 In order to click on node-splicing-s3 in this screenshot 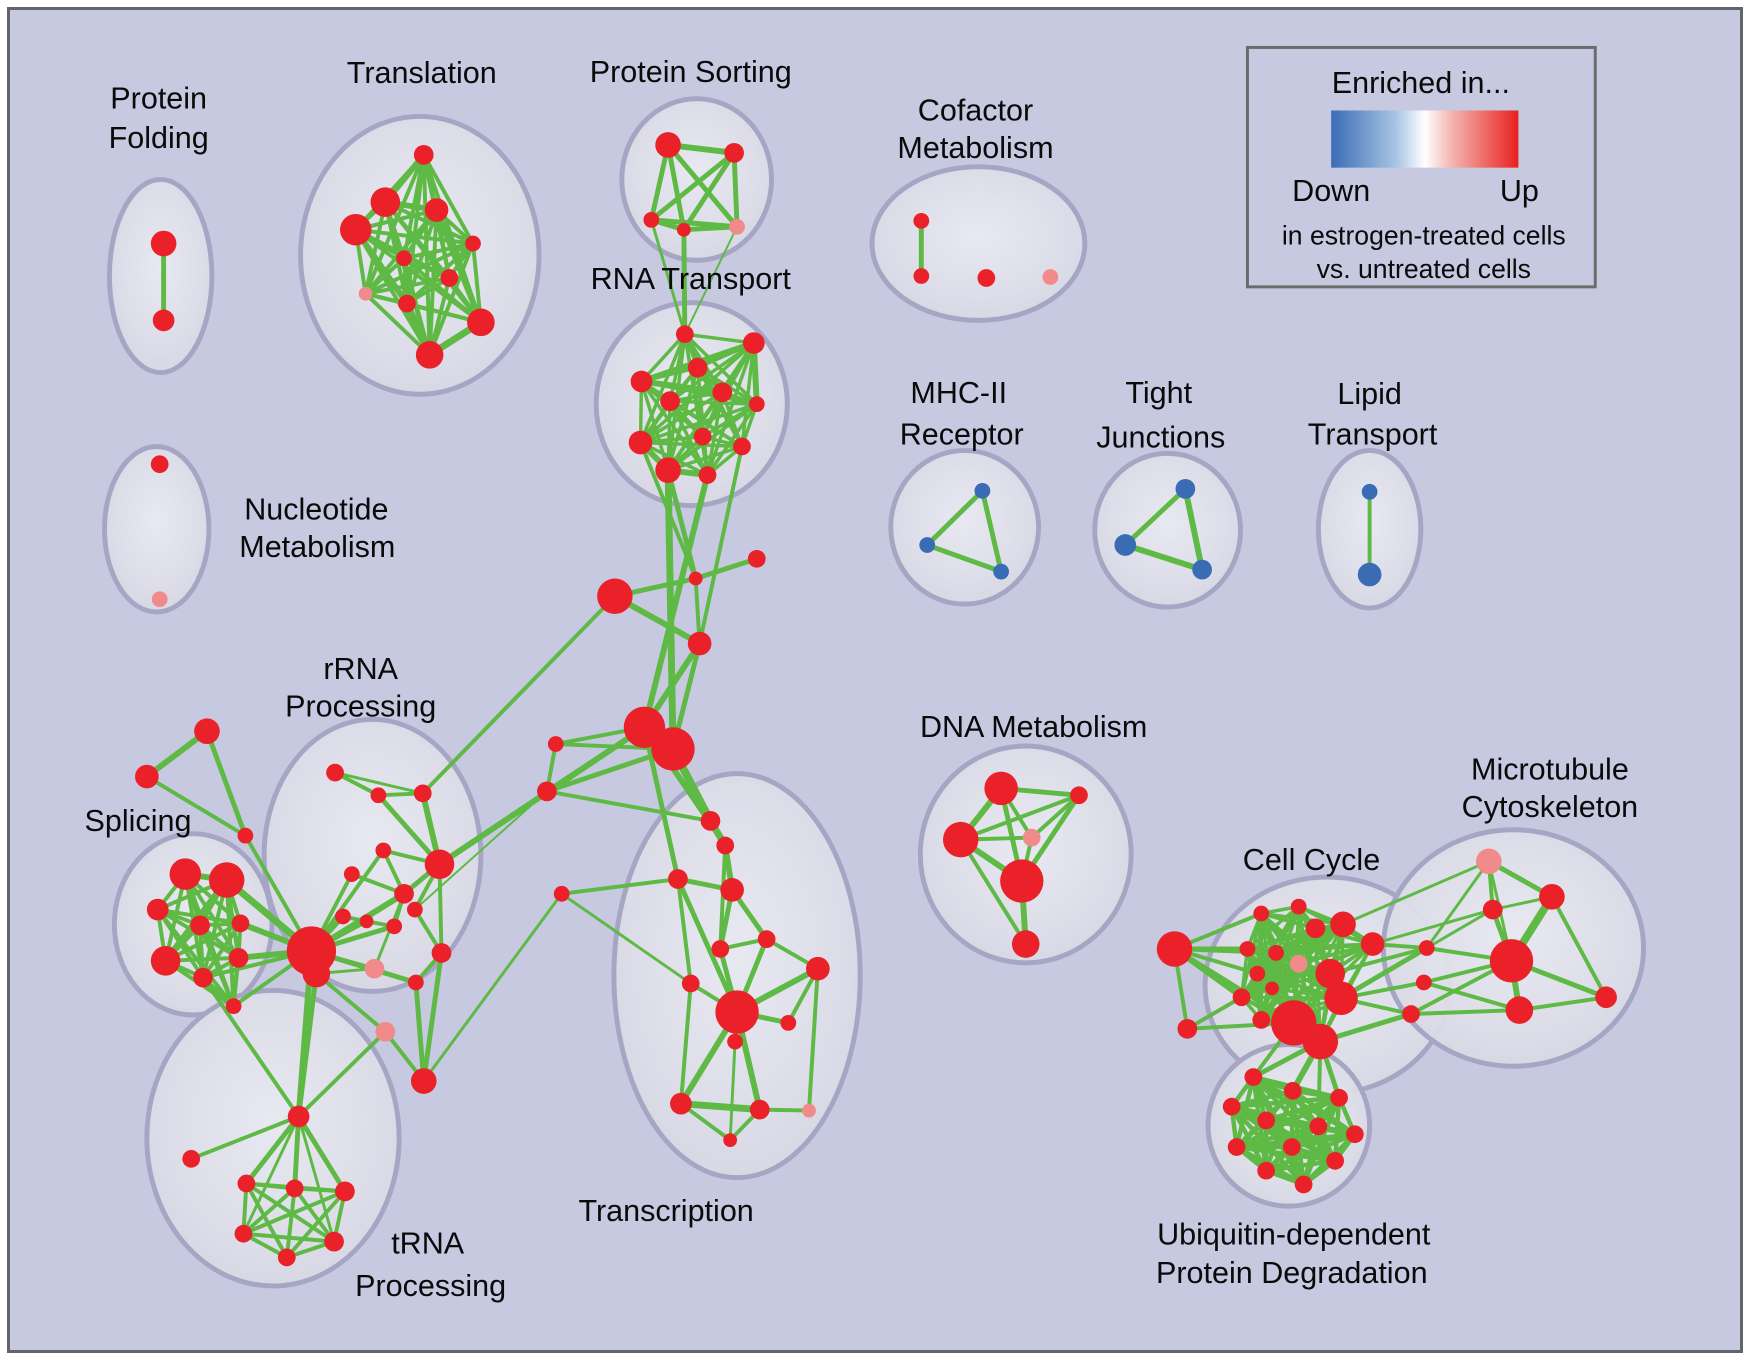, I will do `click(200, 925)`.